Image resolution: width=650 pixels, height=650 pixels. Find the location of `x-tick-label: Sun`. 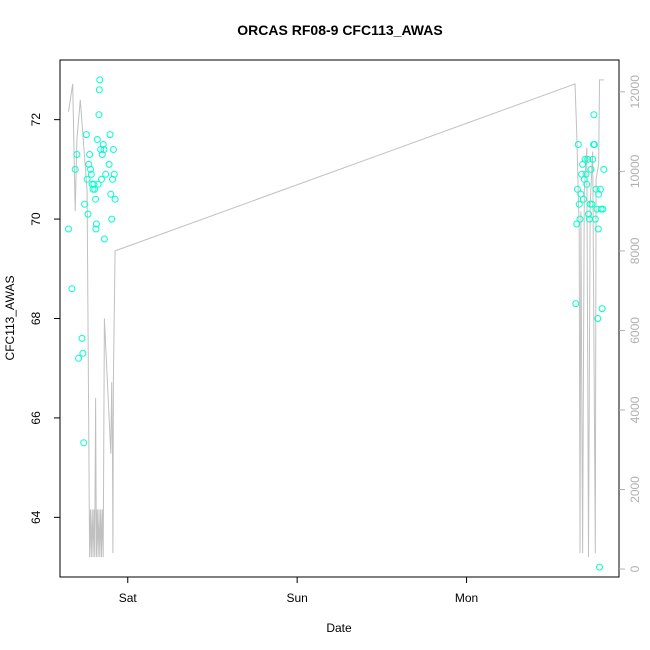

x-tick-label: Sun is located at coordinates (296, 598).